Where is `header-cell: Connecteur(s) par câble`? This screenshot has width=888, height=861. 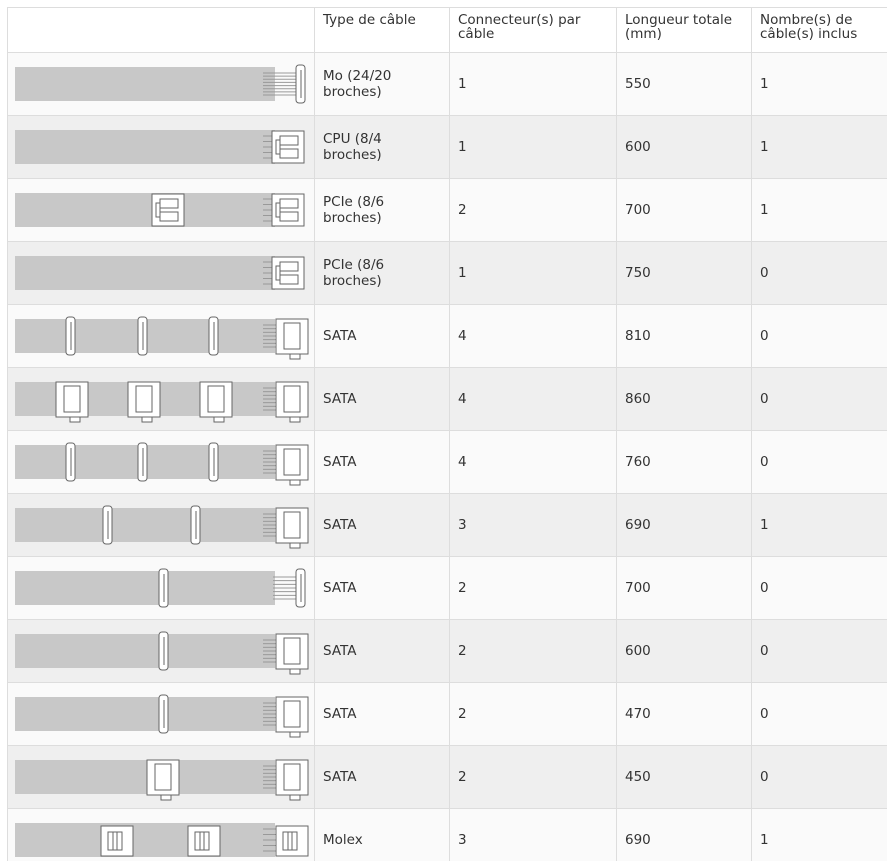 header-cell: Connecteur(s) par câble is located at coordinates (533, 30).